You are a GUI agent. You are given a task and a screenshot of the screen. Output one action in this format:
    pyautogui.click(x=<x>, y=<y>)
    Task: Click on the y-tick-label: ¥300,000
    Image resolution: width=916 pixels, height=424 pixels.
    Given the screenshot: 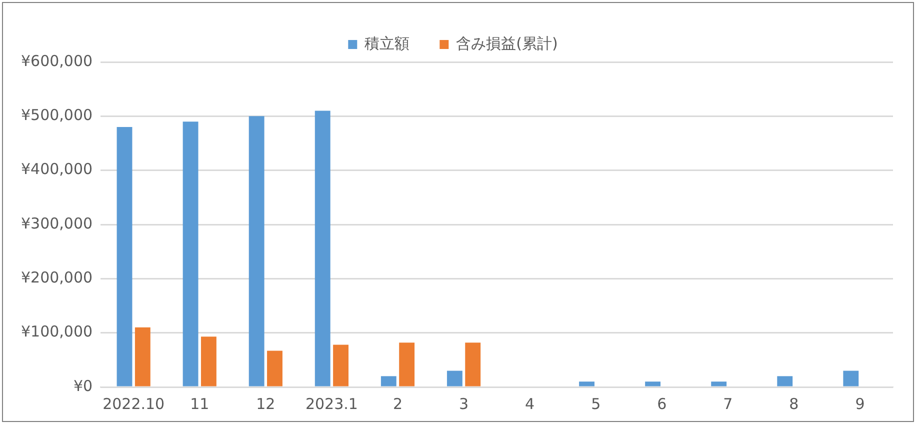 What is the action you would take?
    pyautogui.click(x=56, y=223)
    